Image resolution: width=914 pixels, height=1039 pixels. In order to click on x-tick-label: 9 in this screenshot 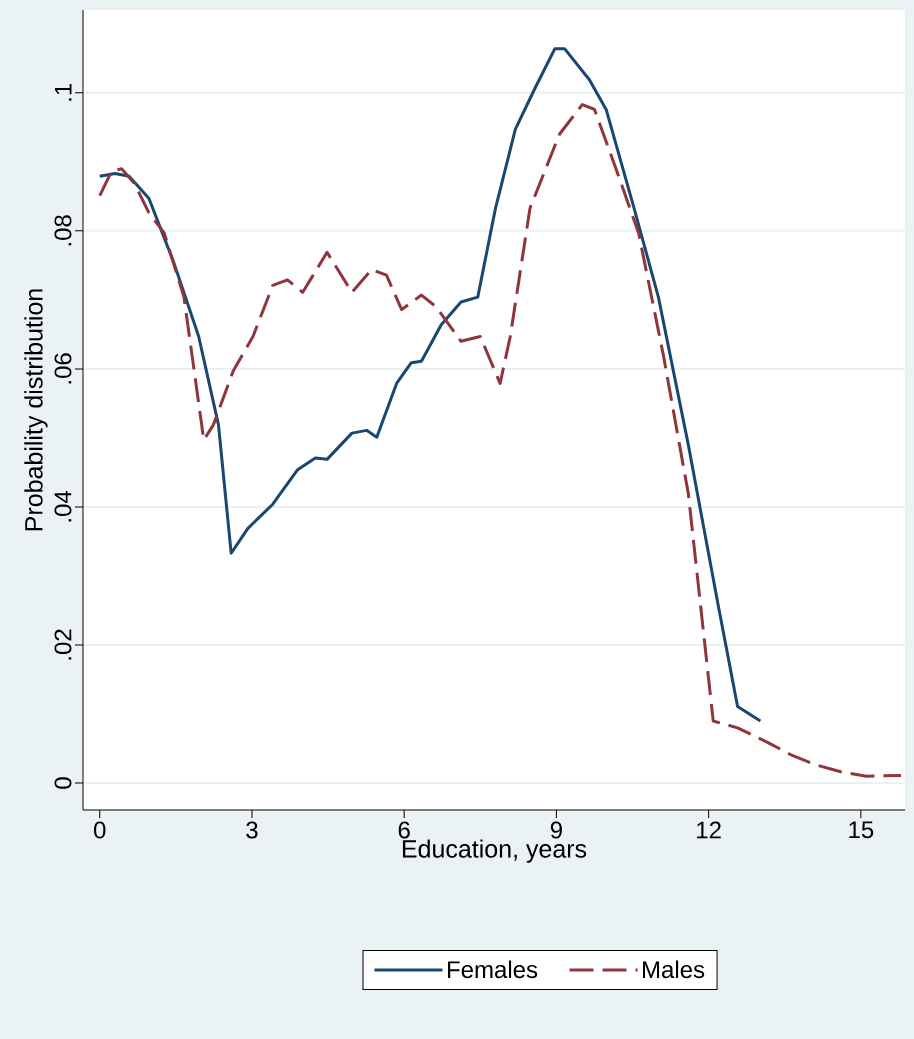, I will do `click(556, 830)`.